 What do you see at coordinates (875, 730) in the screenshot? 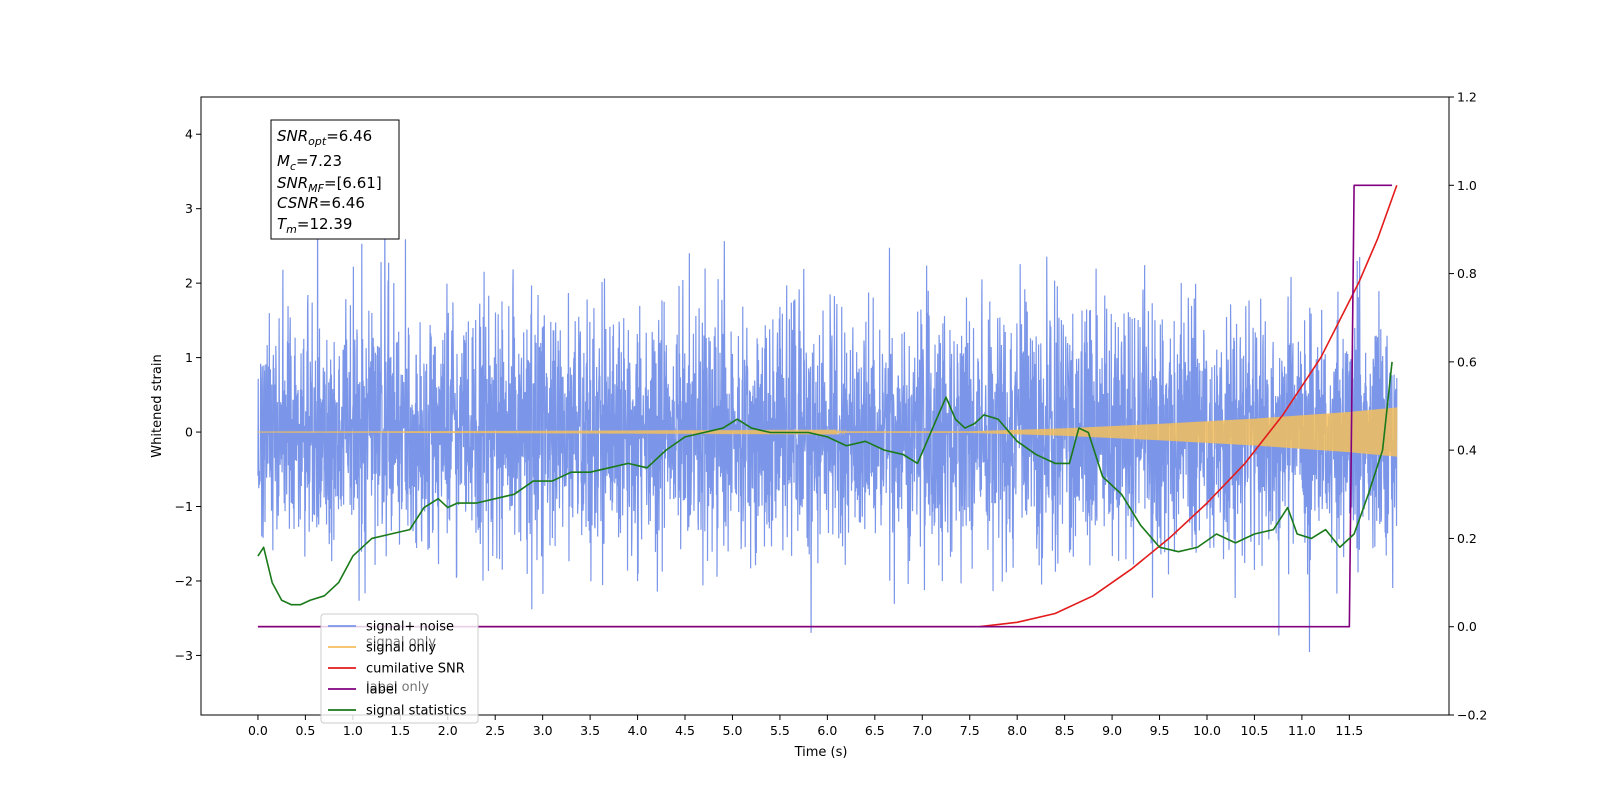
I see `x-tick-label: 6.5` at bounding box center [875, 730].